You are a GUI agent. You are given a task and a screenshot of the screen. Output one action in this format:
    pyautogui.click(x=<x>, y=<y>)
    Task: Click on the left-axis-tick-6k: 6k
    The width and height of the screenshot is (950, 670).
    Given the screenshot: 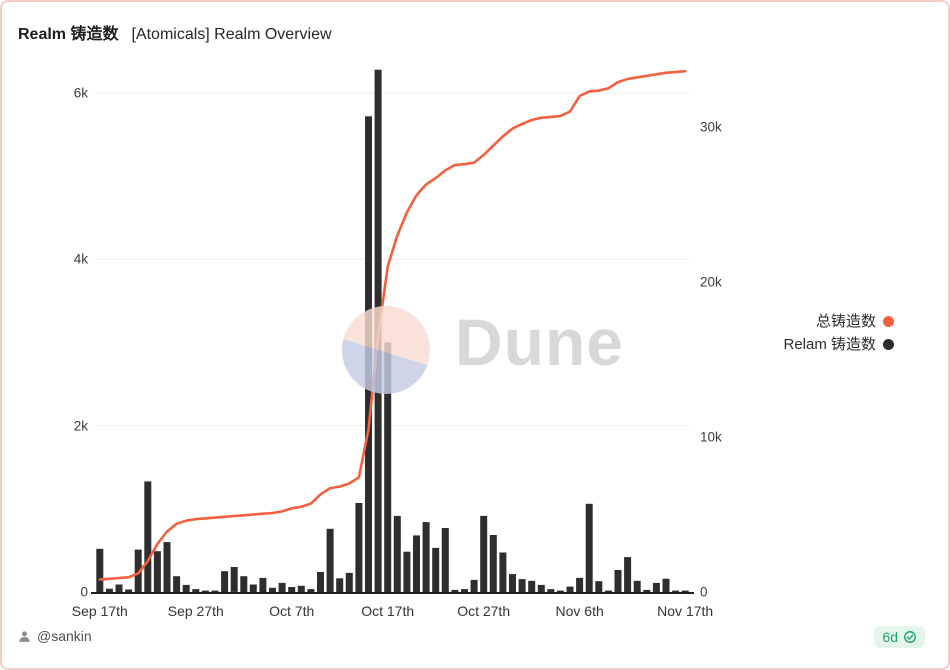 What is the action you would take?
    pyautogui.click(x=80, y=93)
    